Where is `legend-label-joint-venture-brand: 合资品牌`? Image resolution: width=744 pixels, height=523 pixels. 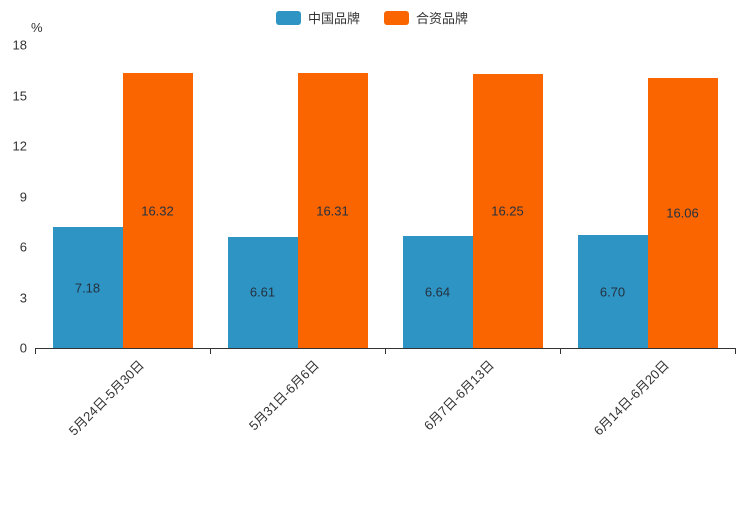
legend-label-joint-venture-brand: 合资品牌 is located at coordinates (442, 18).